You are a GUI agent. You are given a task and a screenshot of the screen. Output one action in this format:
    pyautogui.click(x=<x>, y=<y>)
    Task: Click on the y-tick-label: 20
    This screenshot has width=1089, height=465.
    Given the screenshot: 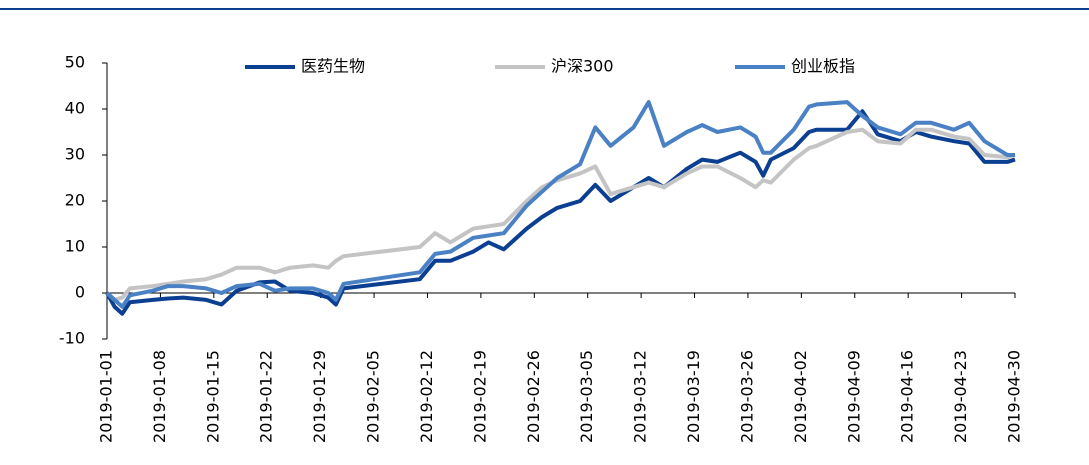 What is the action you would take?
    pyautogui.click(x=75, y=200)
    